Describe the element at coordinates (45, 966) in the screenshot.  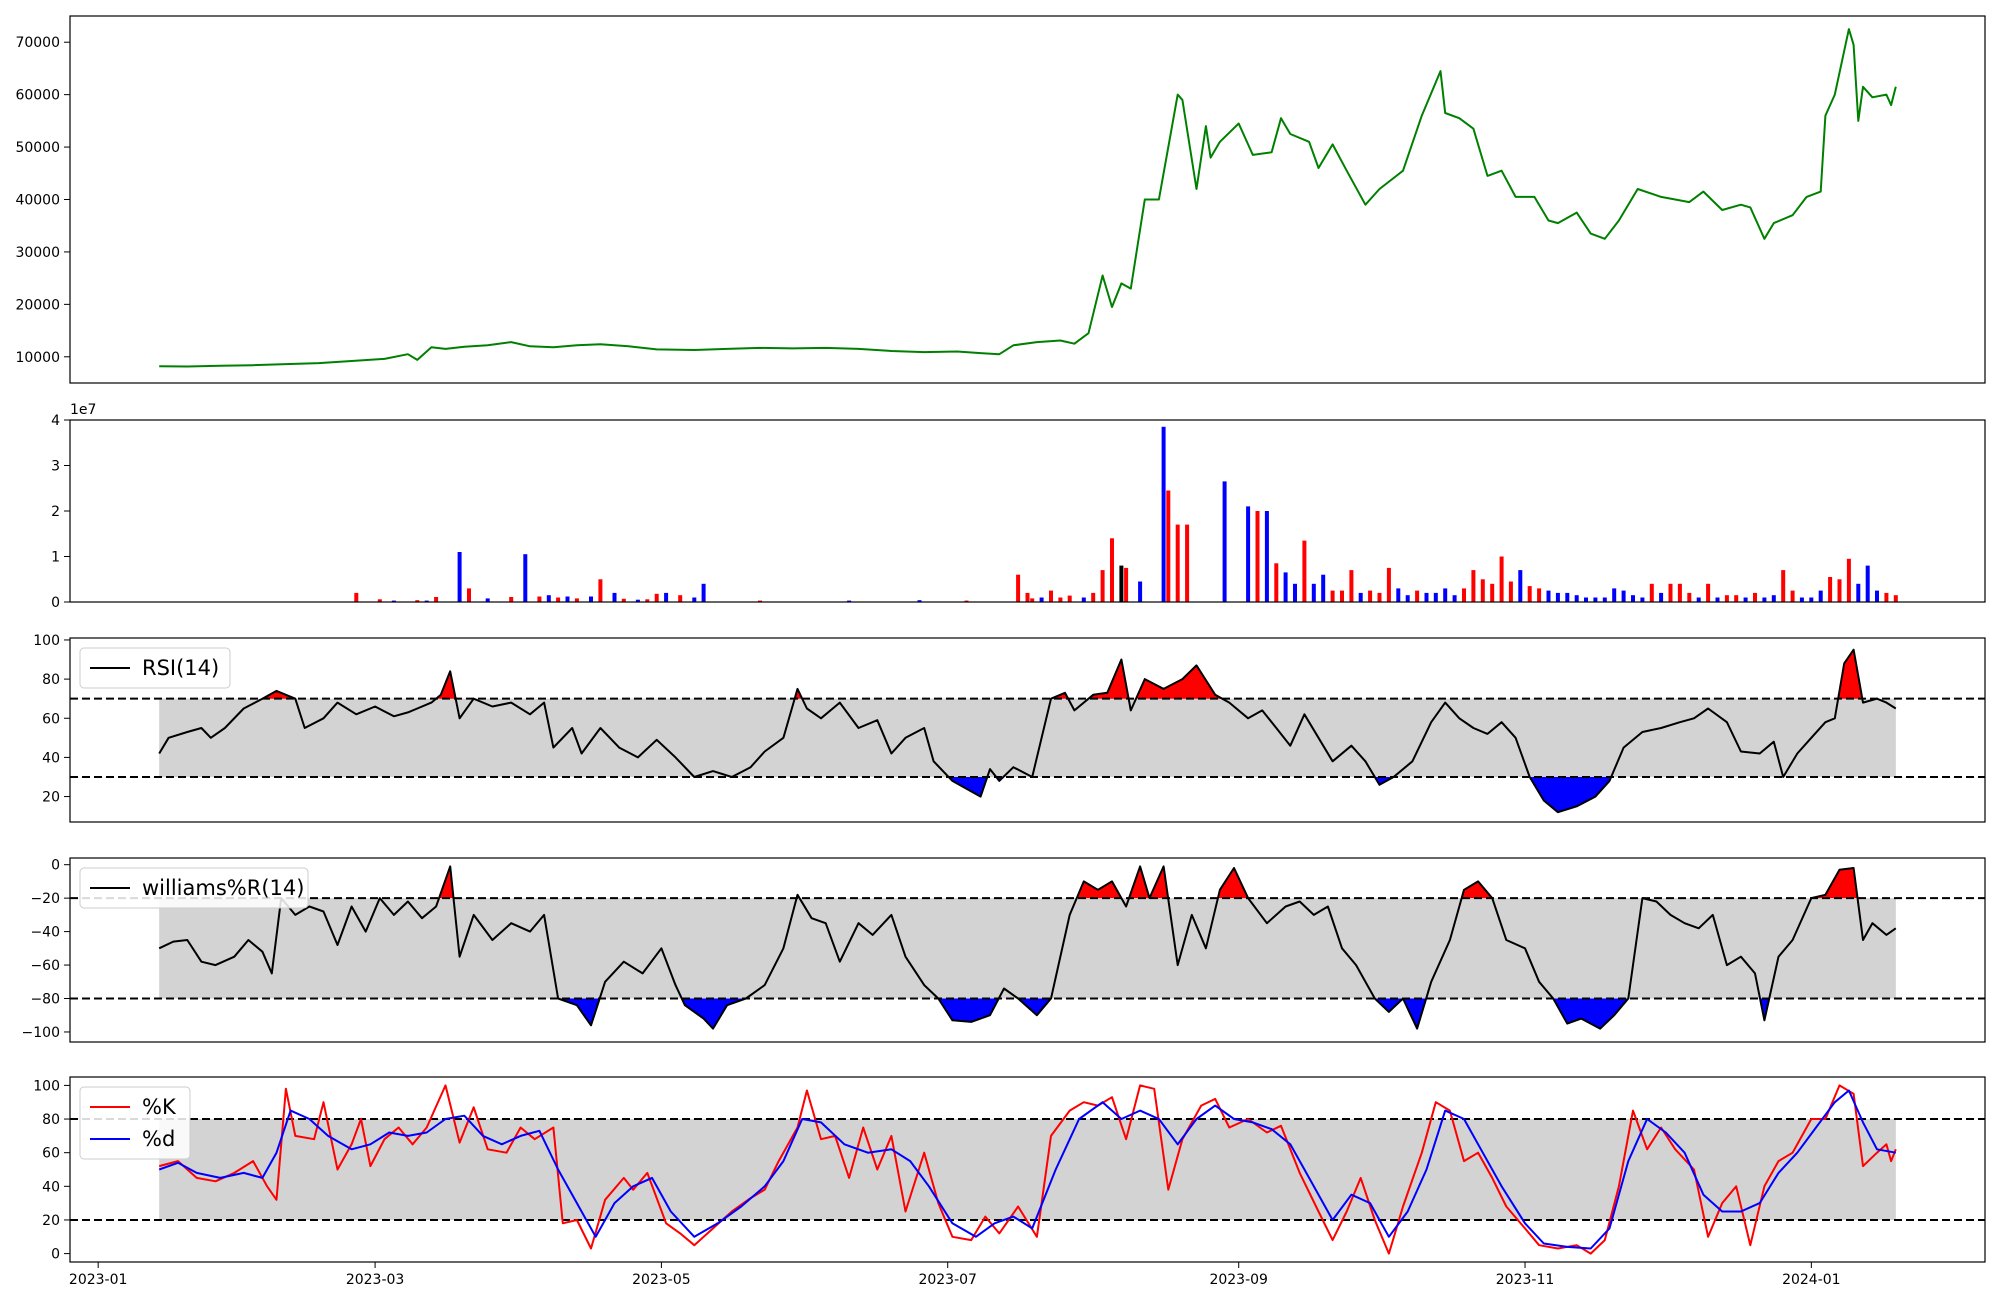
I see `williams-r-ytick-label: −60` at that location.